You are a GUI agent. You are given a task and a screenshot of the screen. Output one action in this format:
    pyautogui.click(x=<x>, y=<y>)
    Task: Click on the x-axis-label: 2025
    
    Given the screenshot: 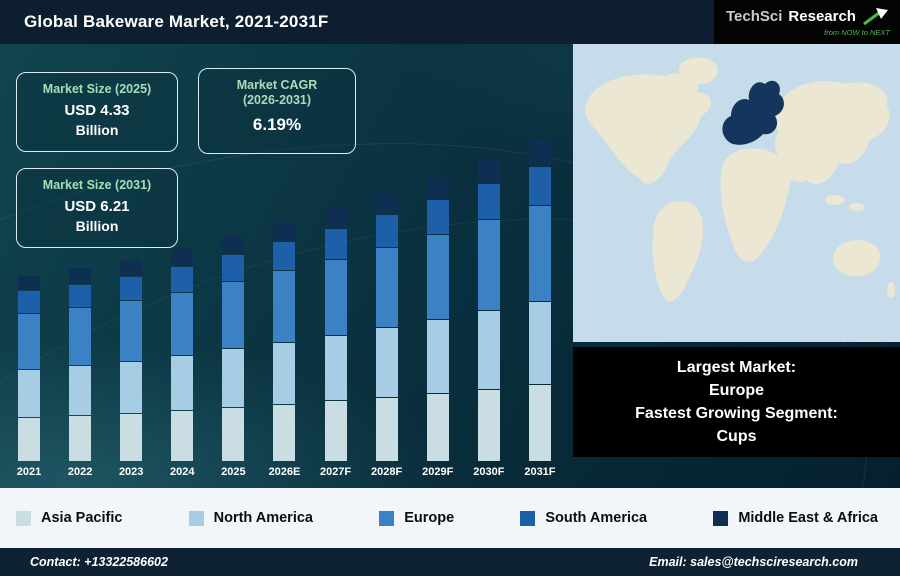 What is the action you would take?
    pyautogui.click(x=233, y=472)
    